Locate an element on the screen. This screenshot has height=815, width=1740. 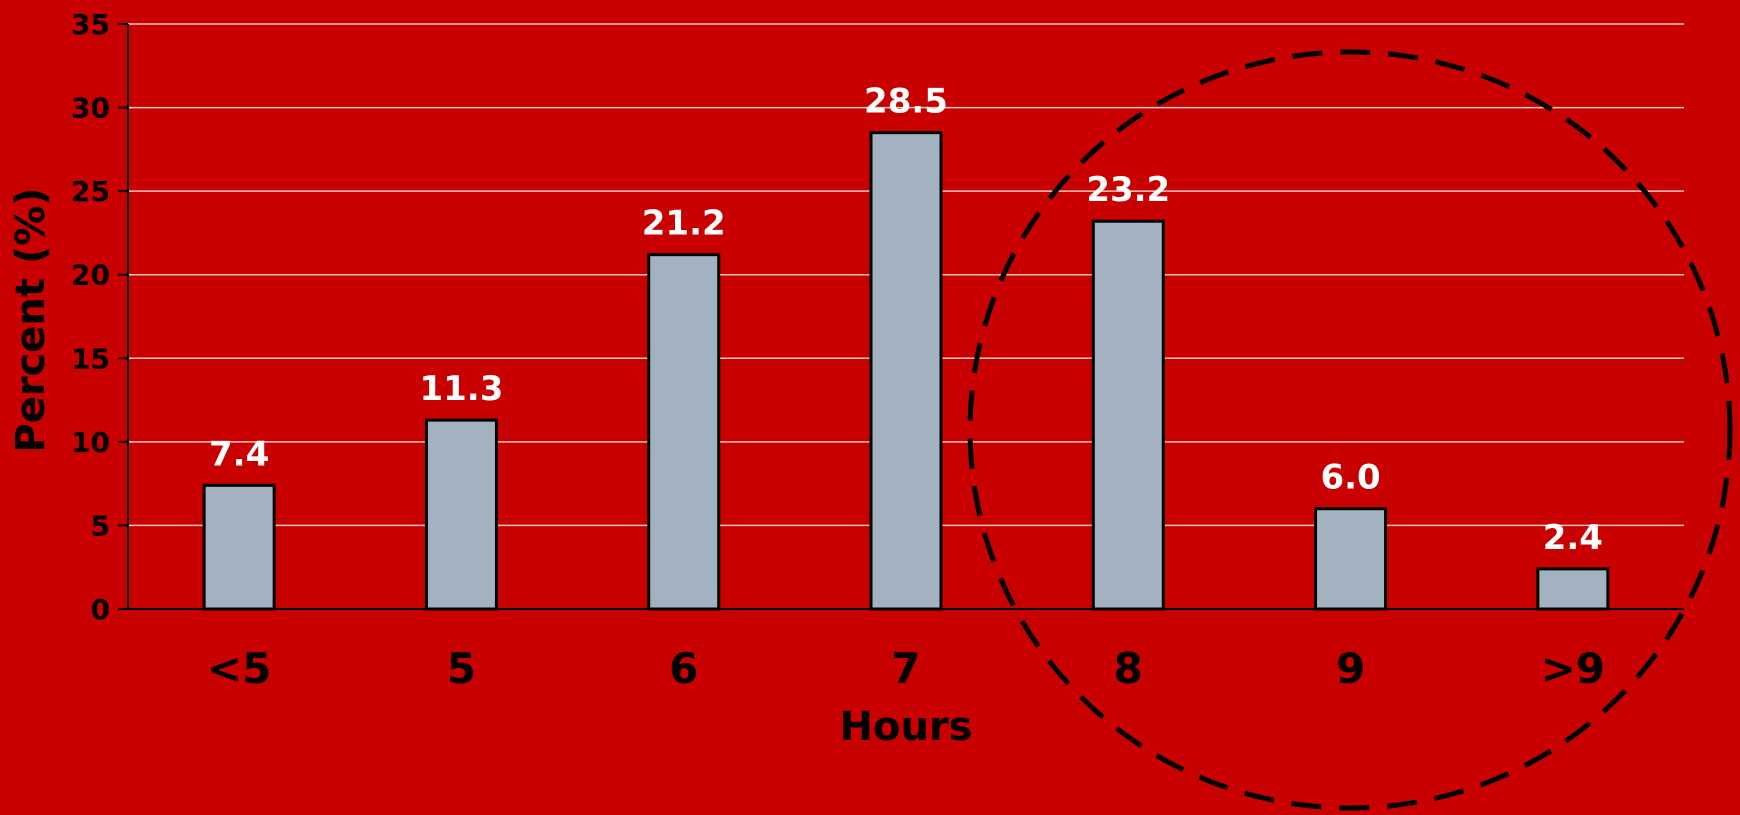
y-axis: 0 5 10 15 20 25 30 35 is located at coordinates (100, 317).